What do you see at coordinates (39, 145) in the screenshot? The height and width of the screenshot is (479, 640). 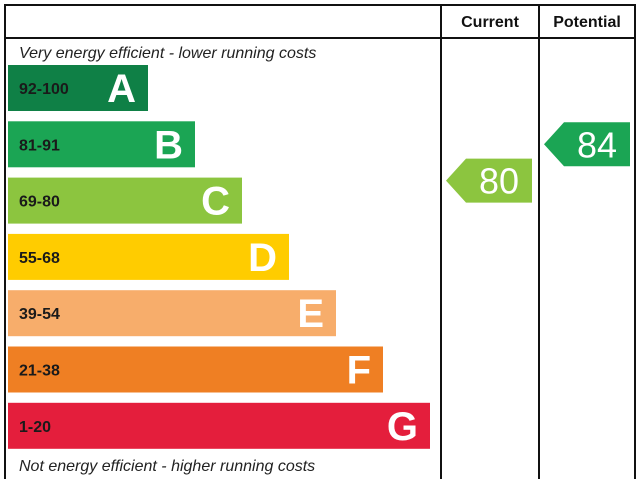 I see `band-b-range: 81-91` at bounding box center [39, 145].